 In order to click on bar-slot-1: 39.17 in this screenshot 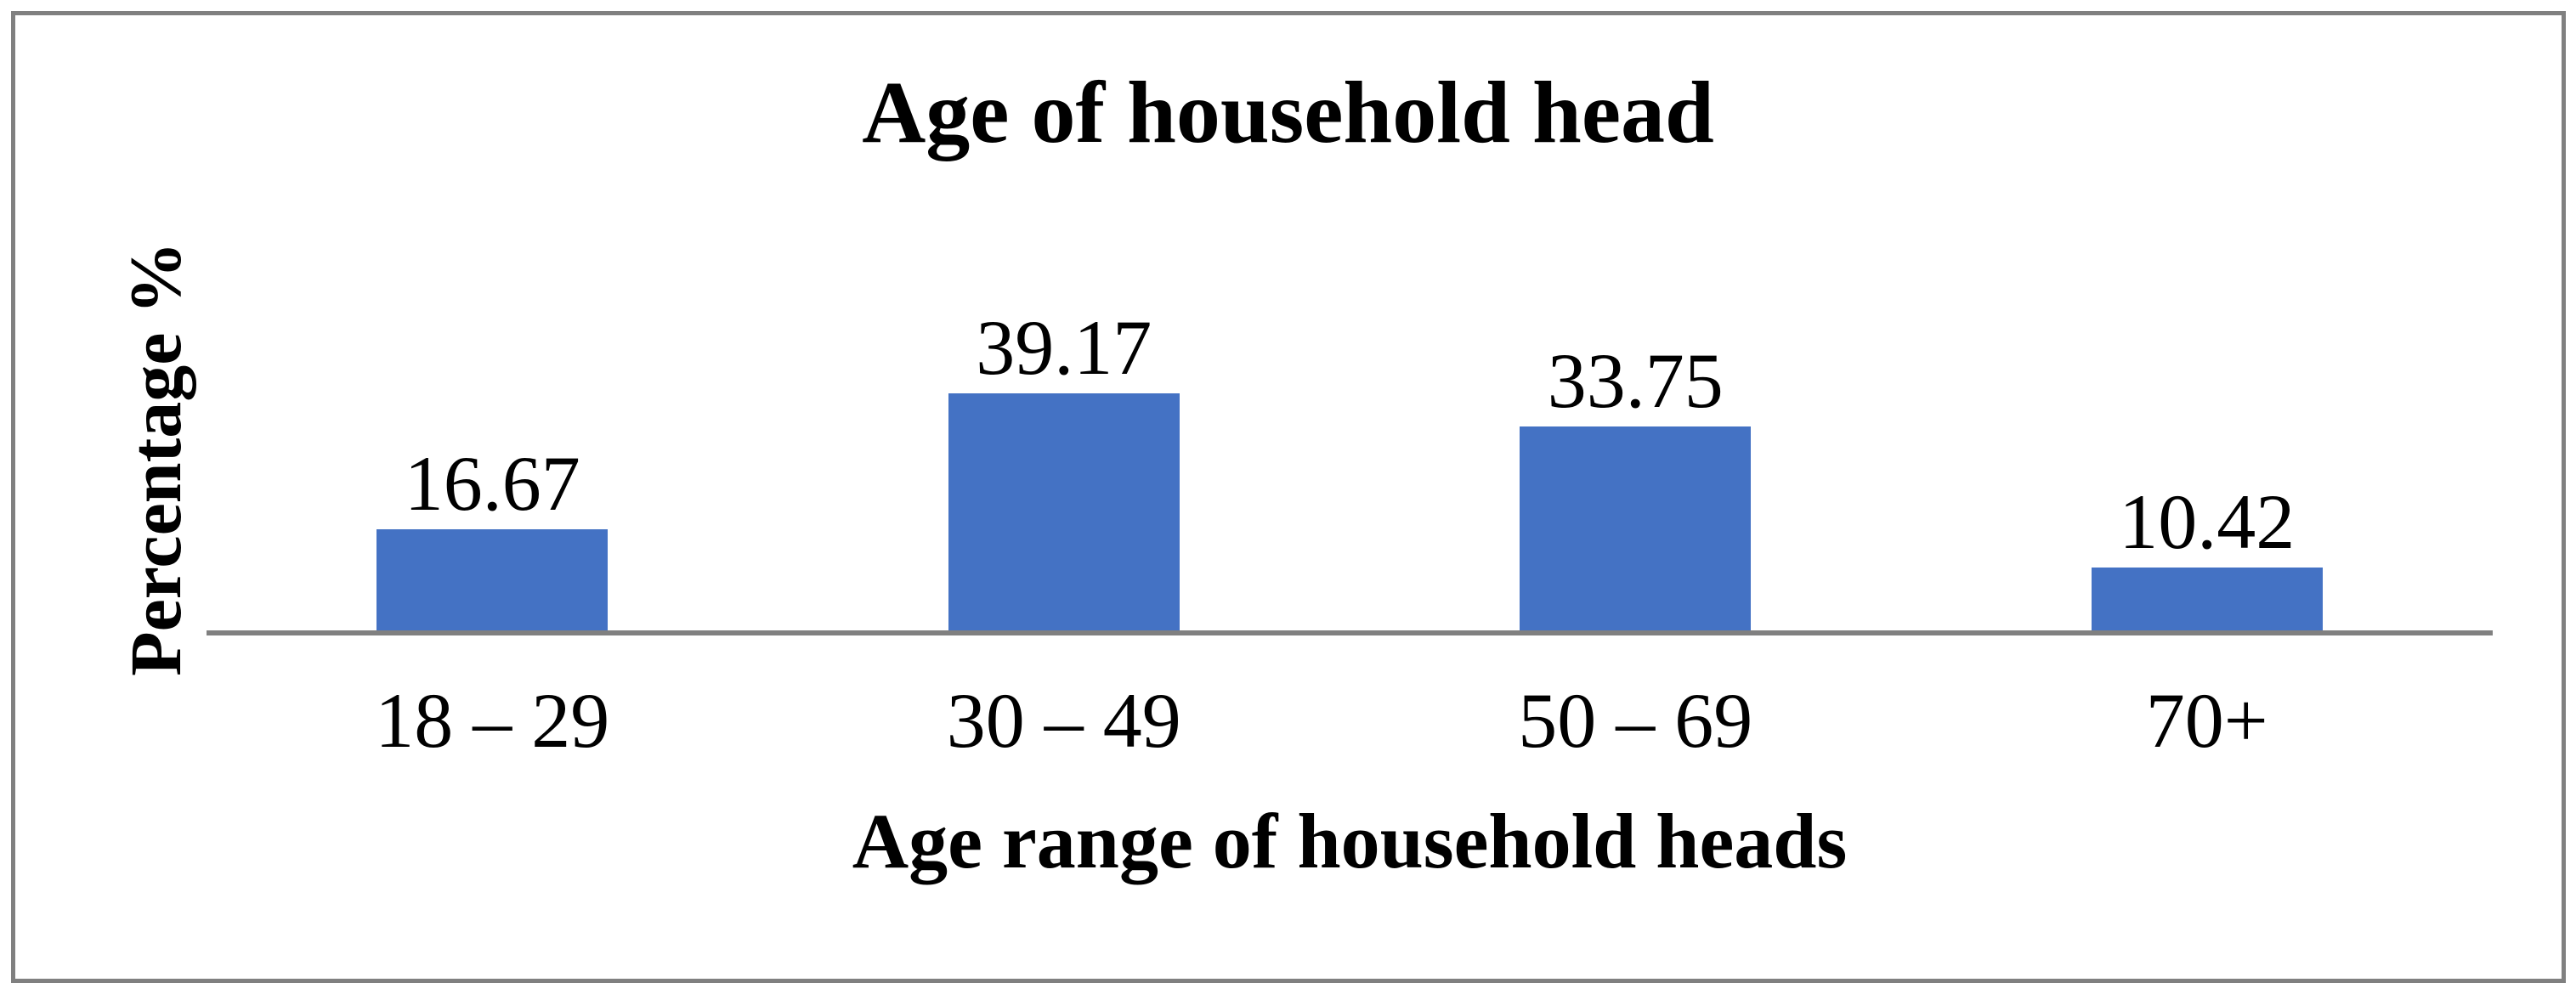, I will do `click(1064, 315)`.